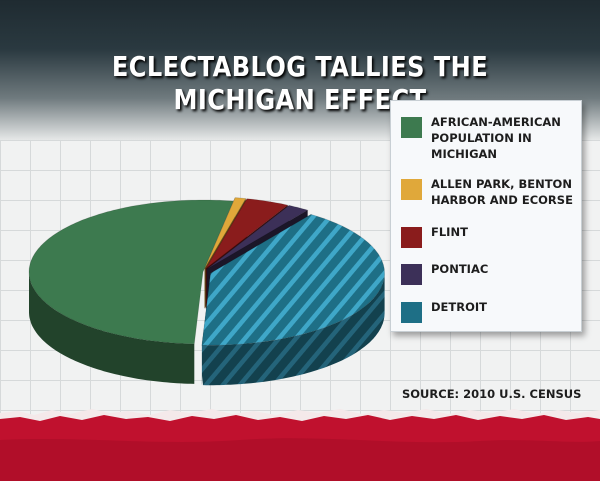 The height and width of the screenshot is (481, 600). Describe the element at coordinates (449, 232) in the screenshot. I see `legend-label-2: FLINT` at that location.